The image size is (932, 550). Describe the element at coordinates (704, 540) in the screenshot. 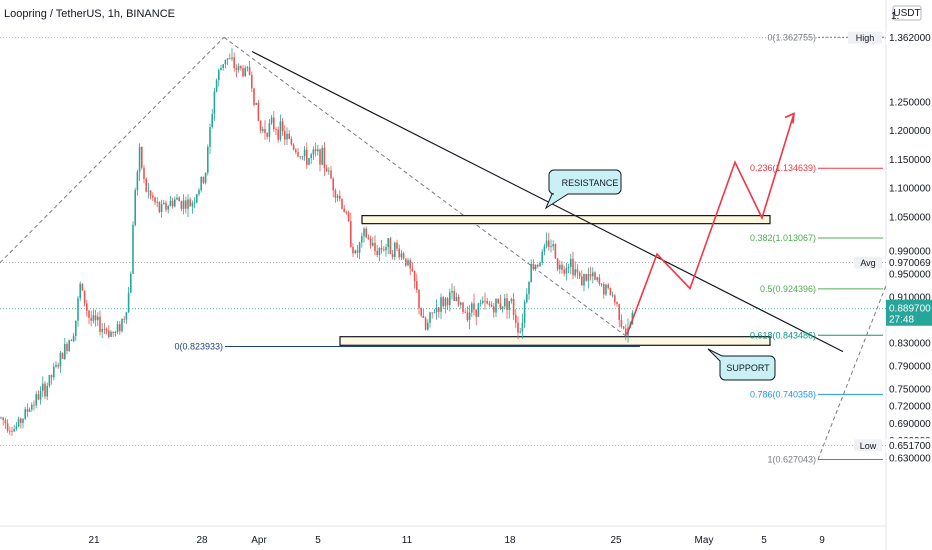

I see `date-tick-7: May` at that location.